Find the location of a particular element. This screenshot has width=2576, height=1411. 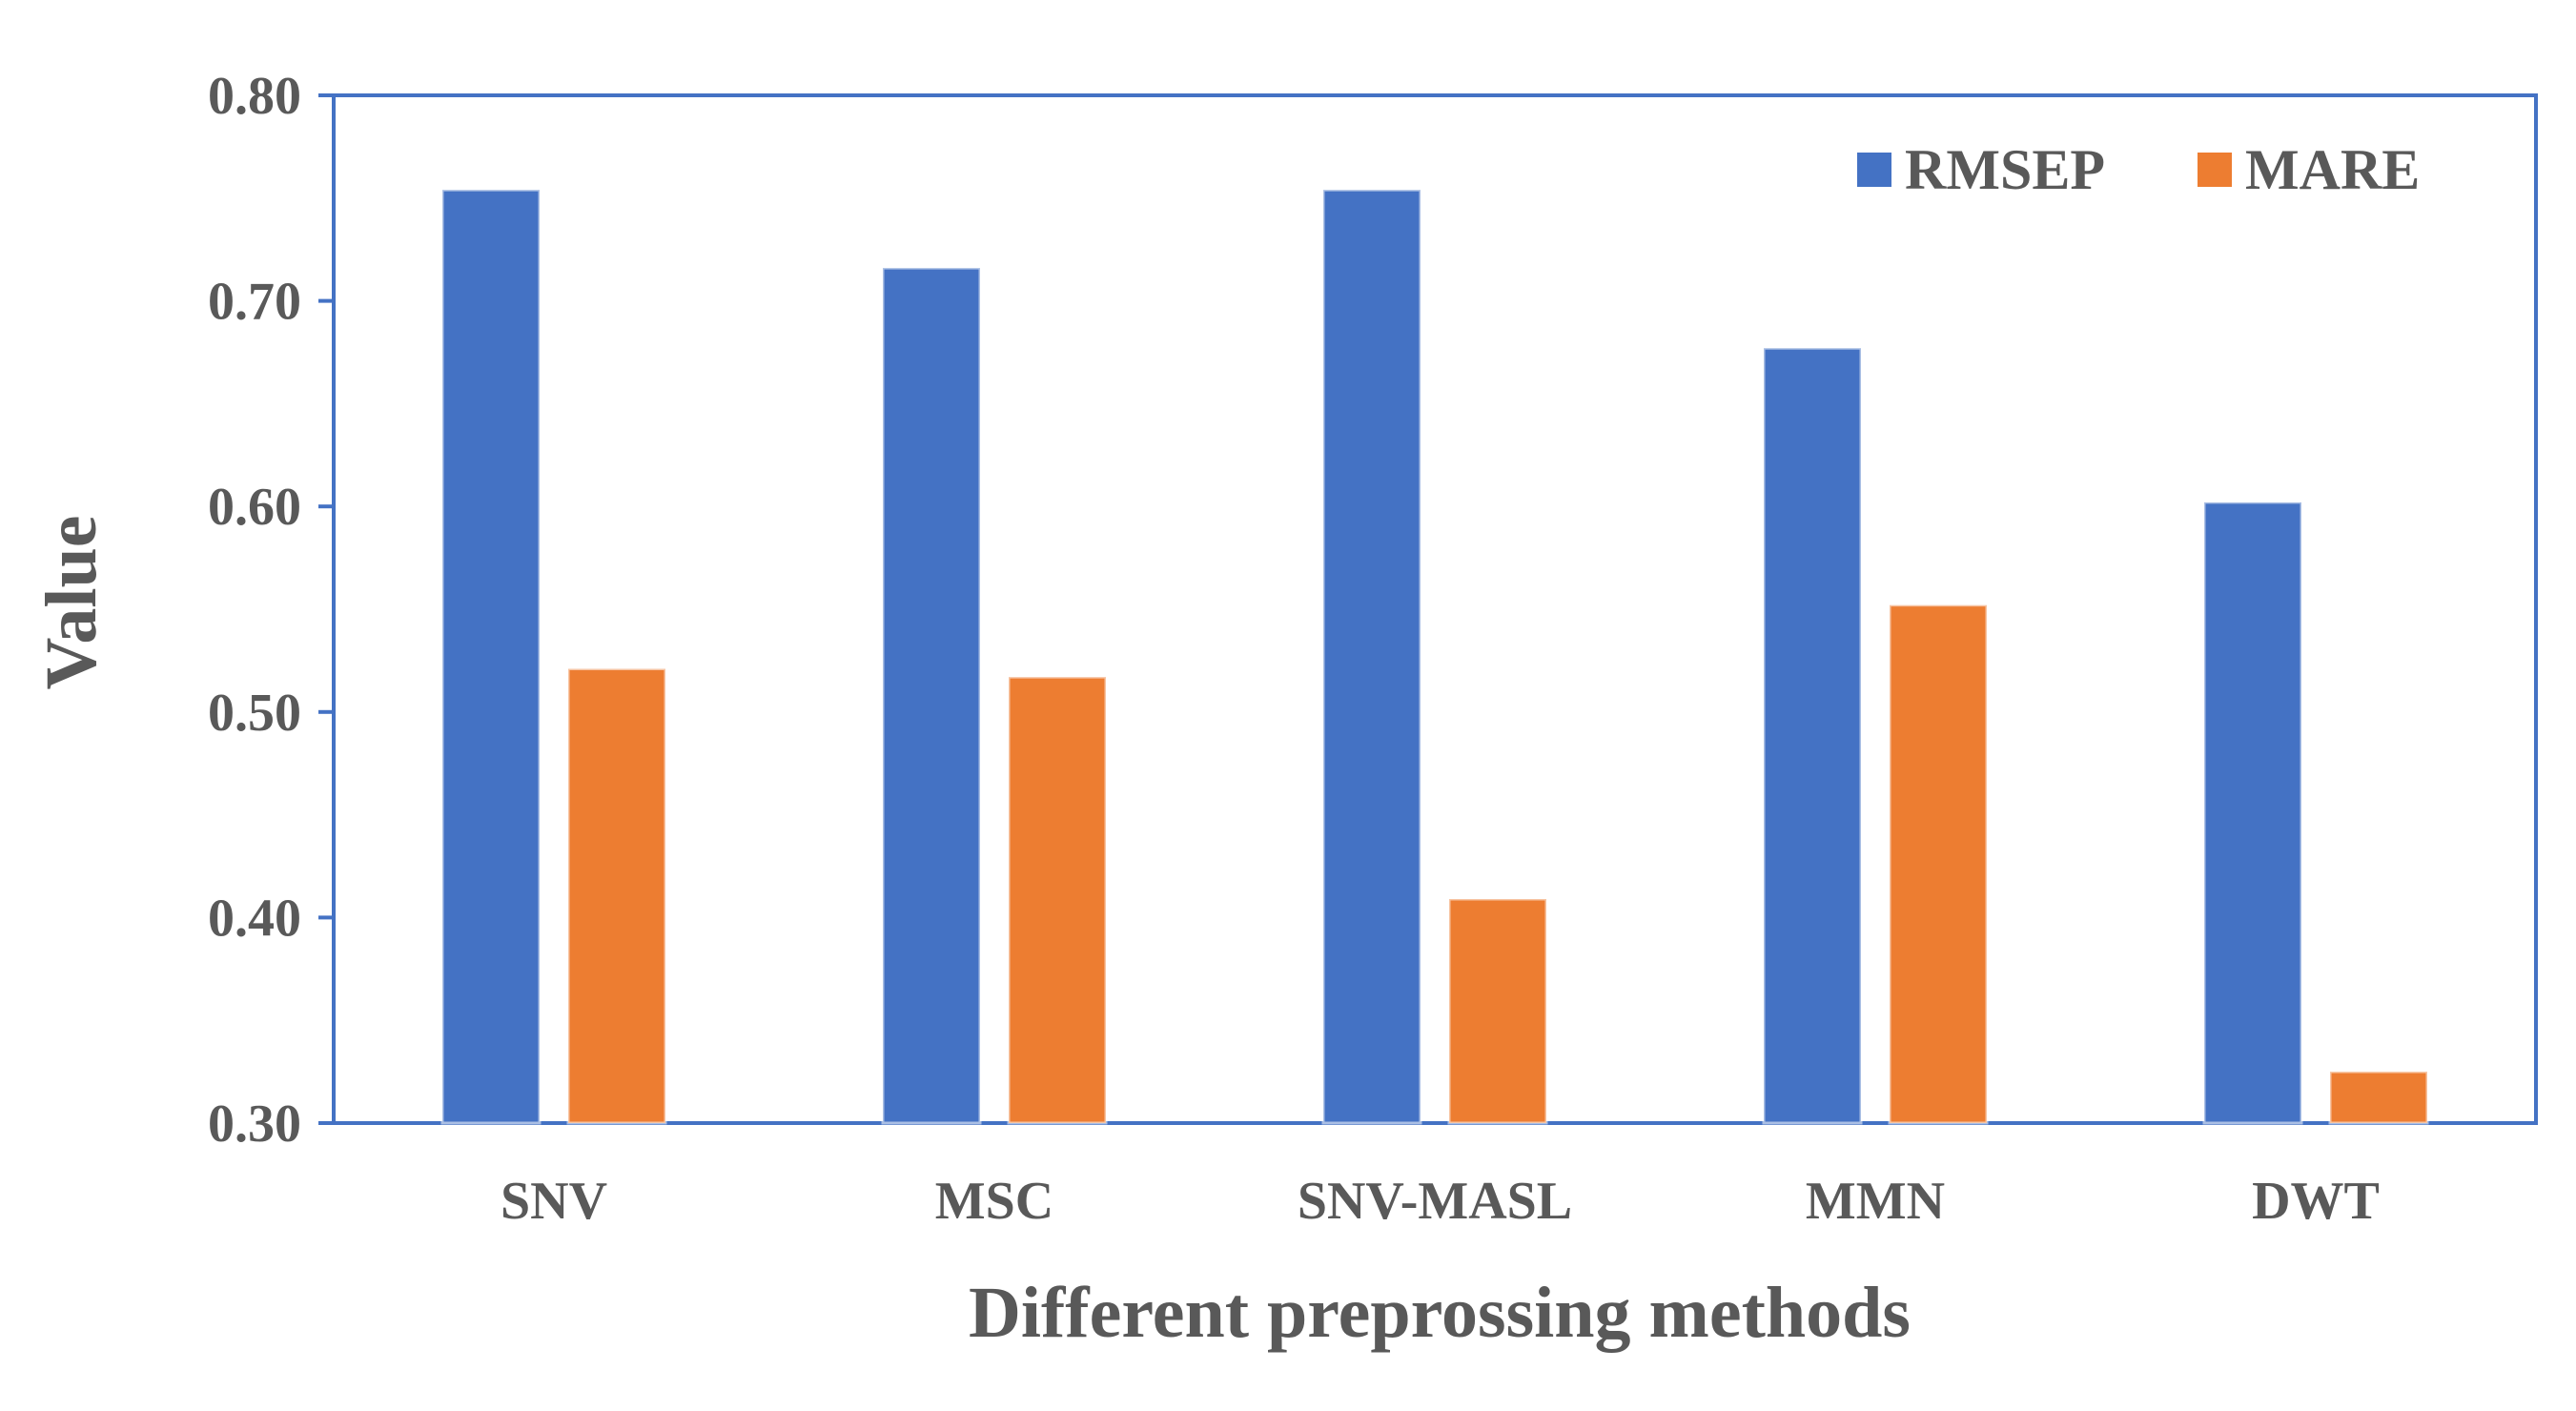

bar-mare-dwt is located at coordinates (2379, 1097).